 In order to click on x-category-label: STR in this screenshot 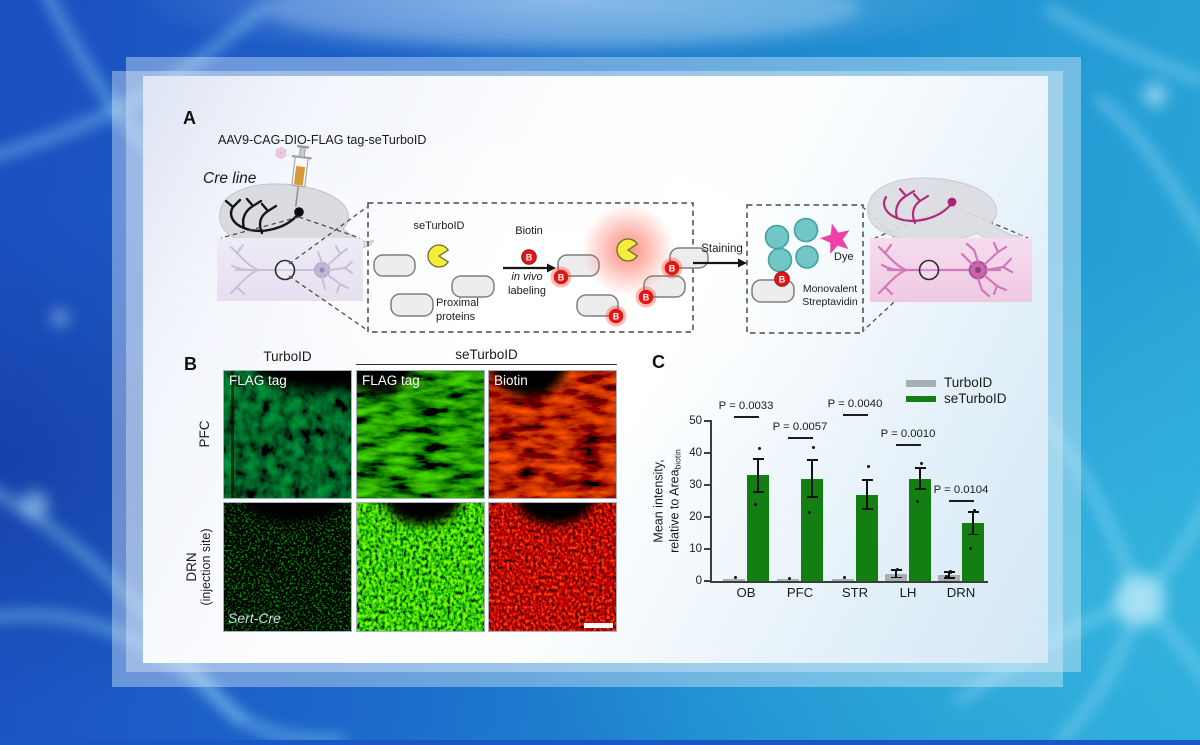, I will do `click(855, 592)`.